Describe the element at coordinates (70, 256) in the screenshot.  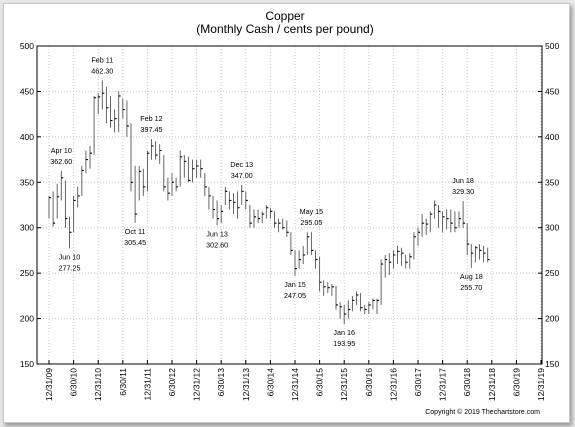
I see `annotation-date: Jun 10` at that location.